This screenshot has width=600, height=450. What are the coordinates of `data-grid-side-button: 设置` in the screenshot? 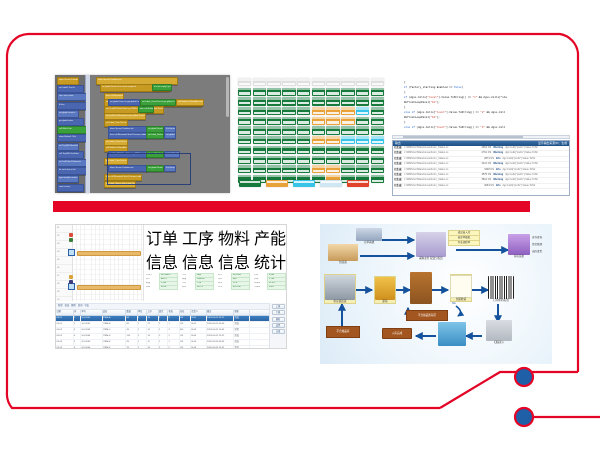 It's located at (278, 325).